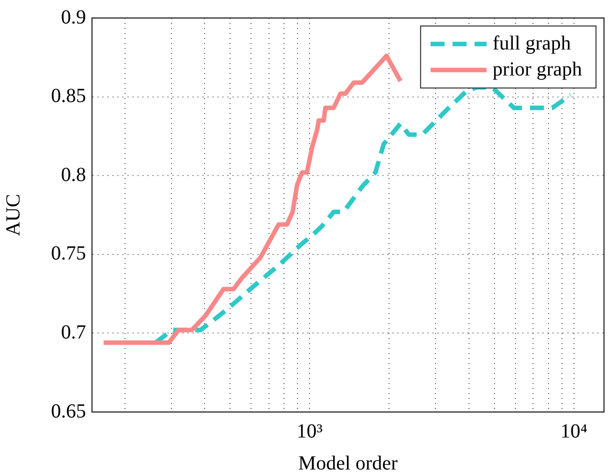 This screenshot has height=476, width=615. I want to click on y-tick-label: 0.8, so click(73, 175).